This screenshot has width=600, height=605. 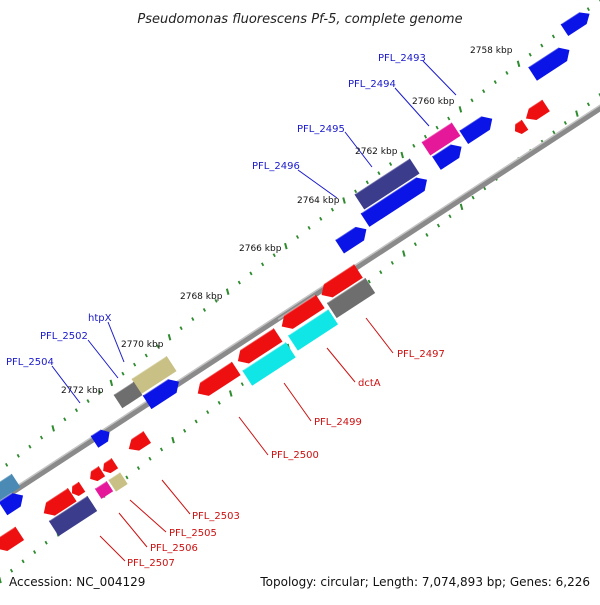 I want to click on gene-label-reverse: PFL_2499, so click(x=338, y=422).